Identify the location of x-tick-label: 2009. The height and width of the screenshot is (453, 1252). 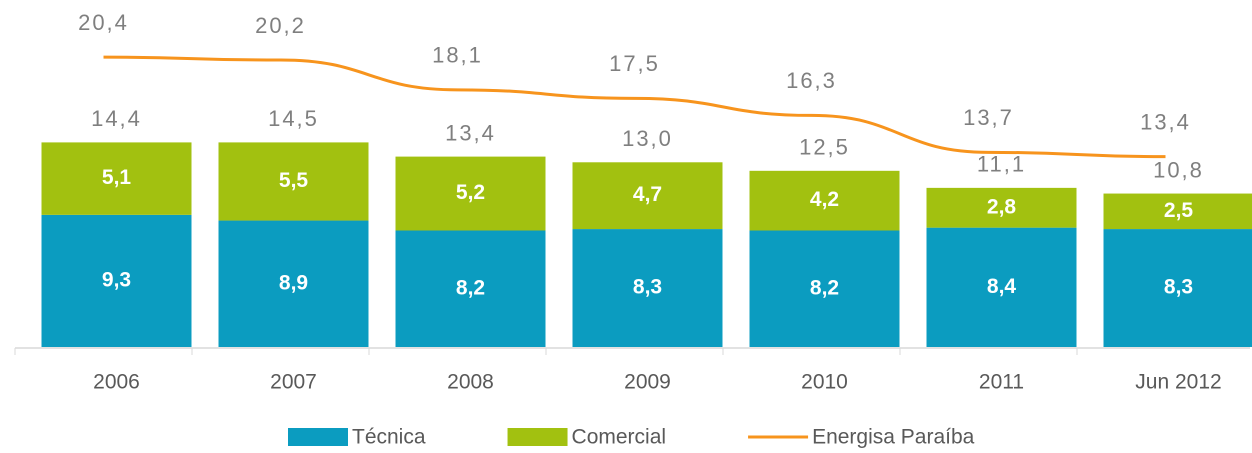
(647, 382).